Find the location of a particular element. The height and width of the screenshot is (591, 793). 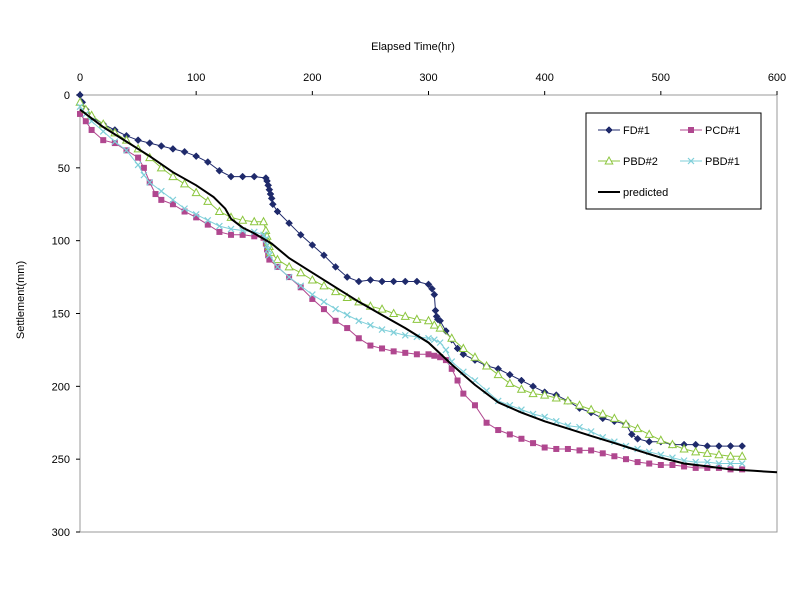

legend-label: PCD#1 is located at coordinates (722, 131).